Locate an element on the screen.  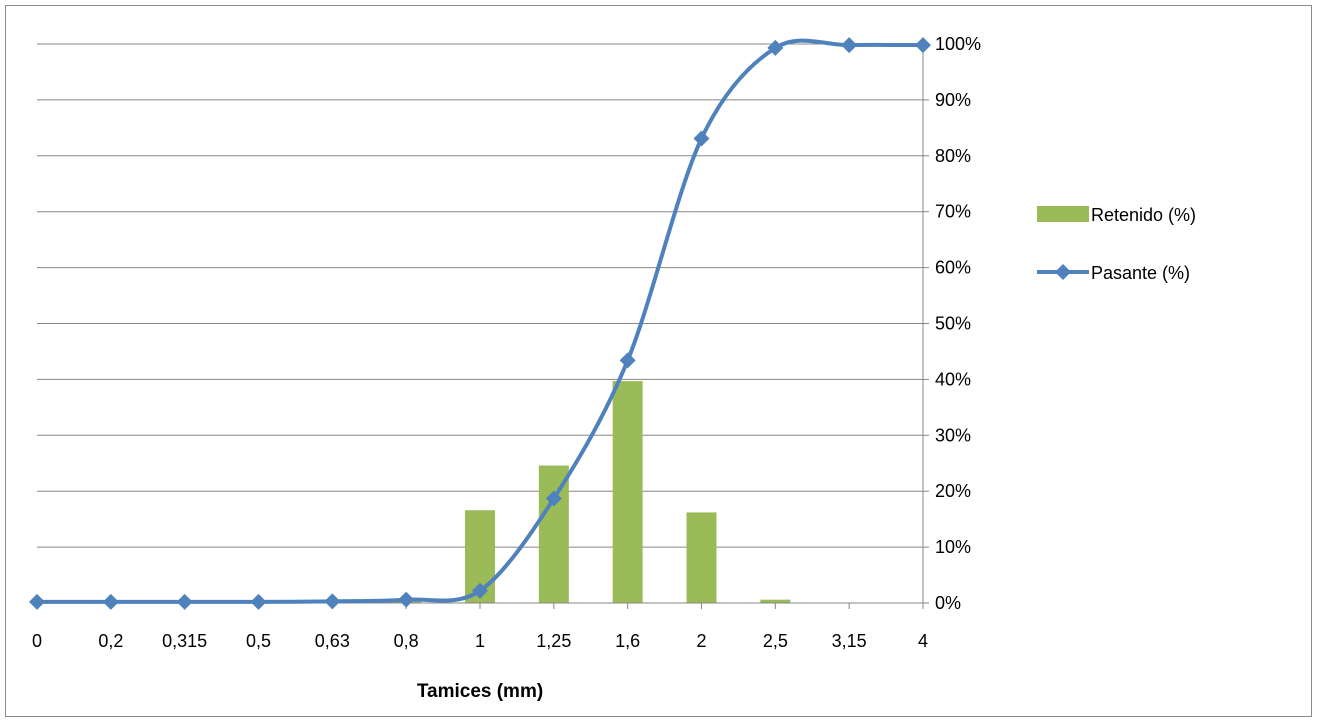
y-tick-label: 0% is located at coordinates (948, 603).